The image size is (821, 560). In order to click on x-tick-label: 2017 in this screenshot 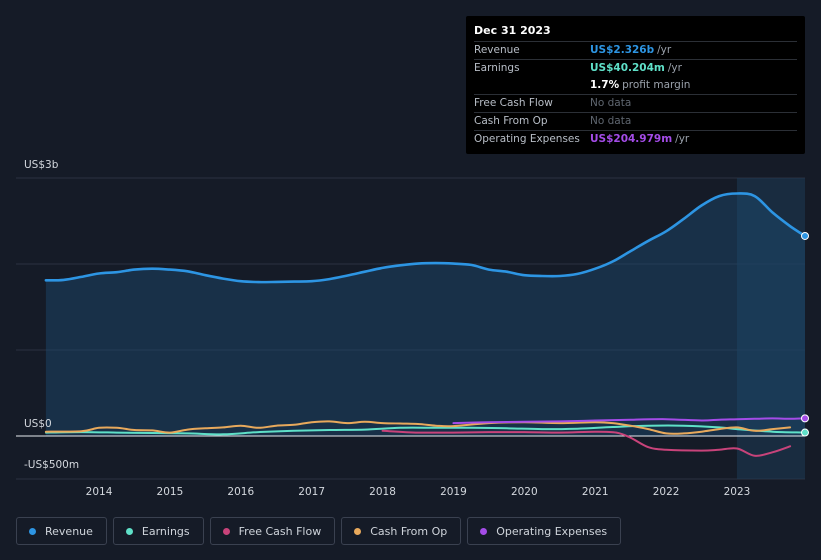, I will do `click(311, 492)`.